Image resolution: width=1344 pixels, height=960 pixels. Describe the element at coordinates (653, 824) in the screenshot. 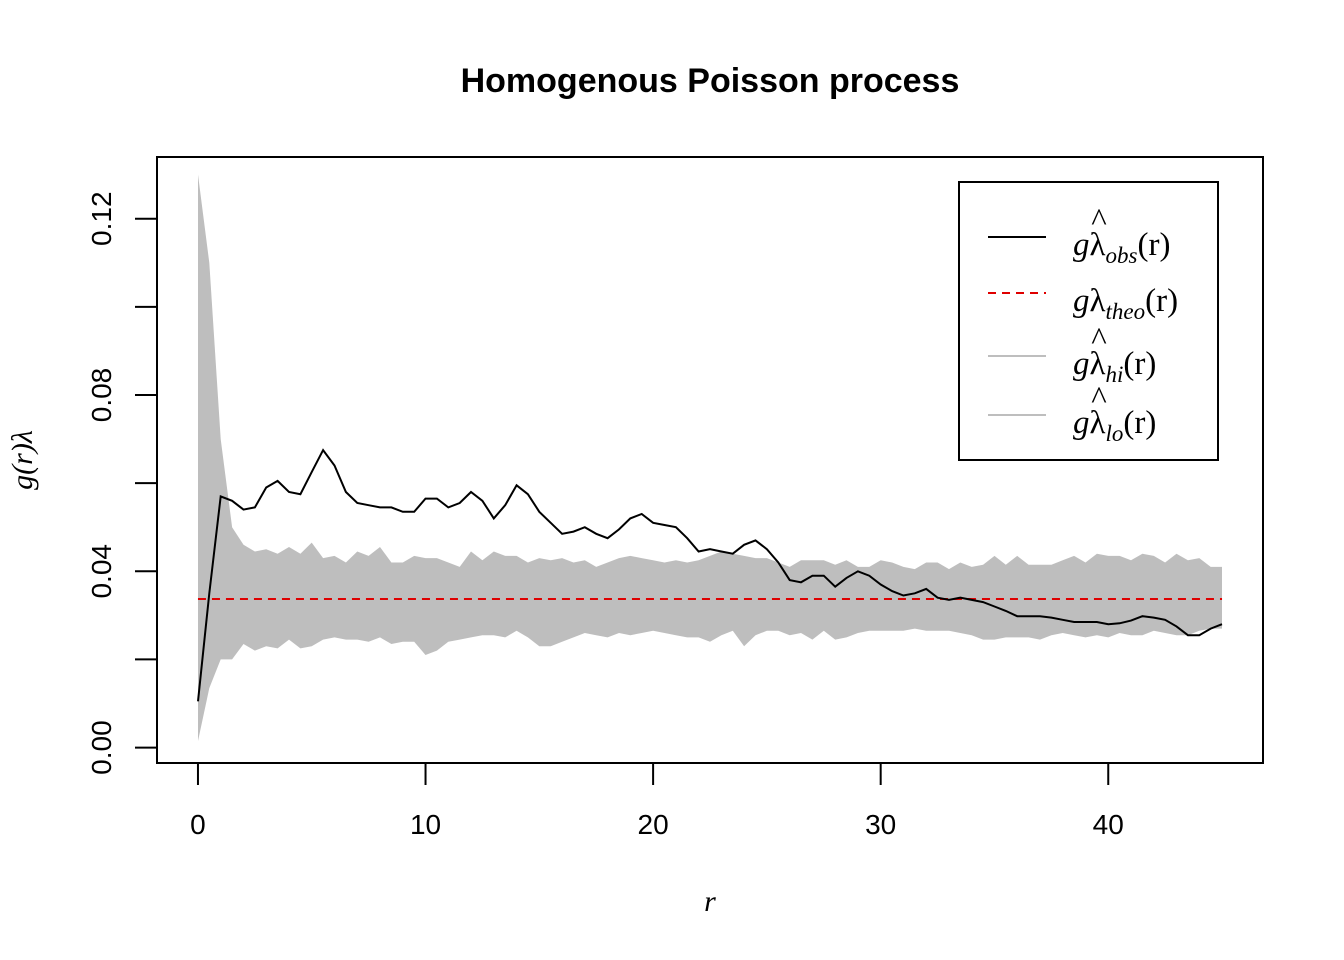

I see `x-tick-label: 20` at that location.